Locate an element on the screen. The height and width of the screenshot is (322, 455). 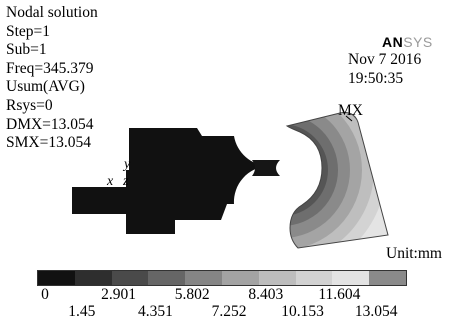
legend-bottom-label: 4.351 is located at coordinates (155, 311).